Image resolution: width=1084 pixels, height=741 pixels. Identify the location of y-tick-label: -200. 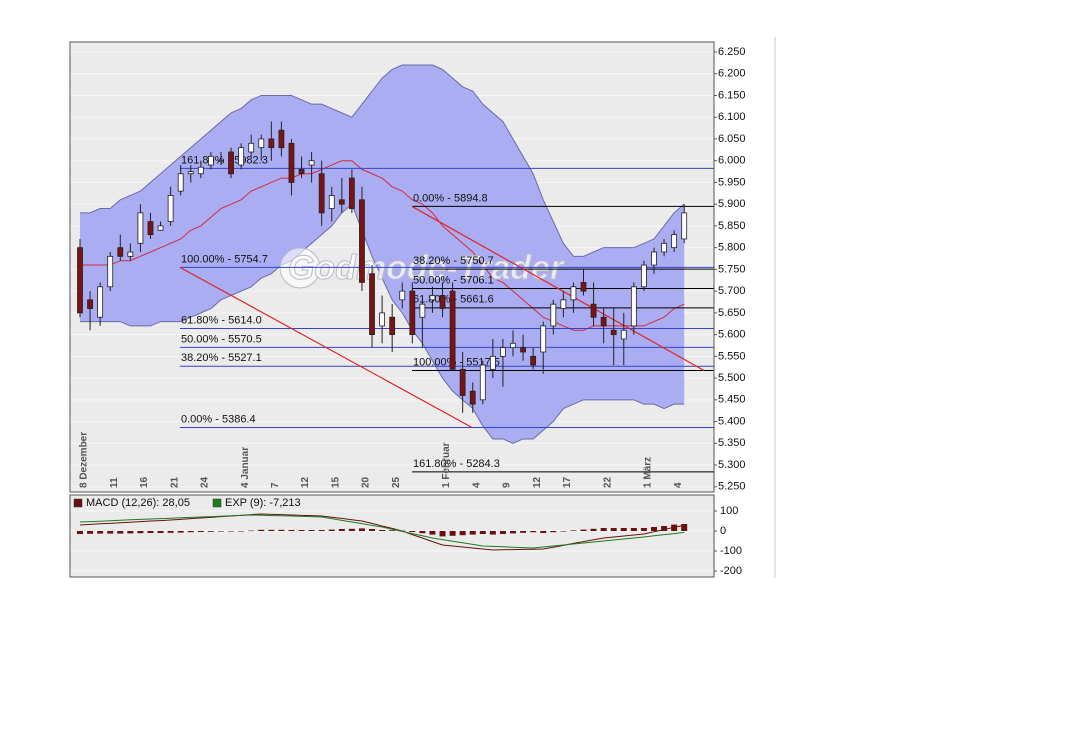
(731, 571).